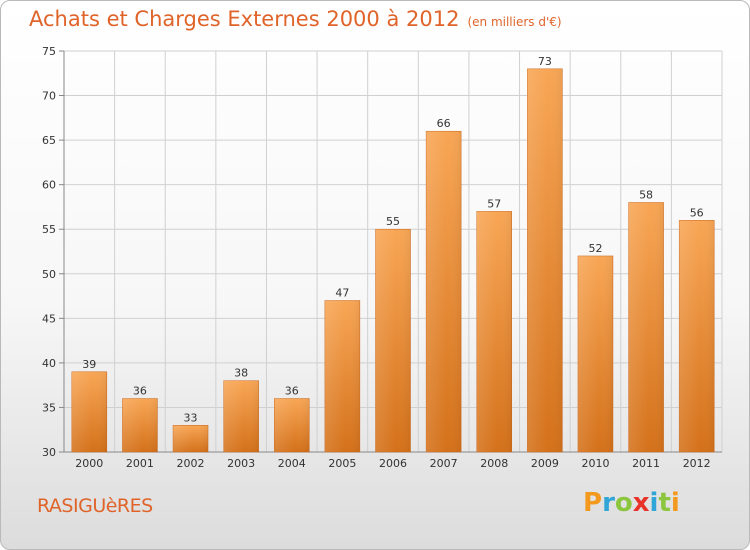 The image size is (750, 550). Describe the element at coordinates (444, 463) in the screenshot. I see `x-tick-label: 2007` at that location.